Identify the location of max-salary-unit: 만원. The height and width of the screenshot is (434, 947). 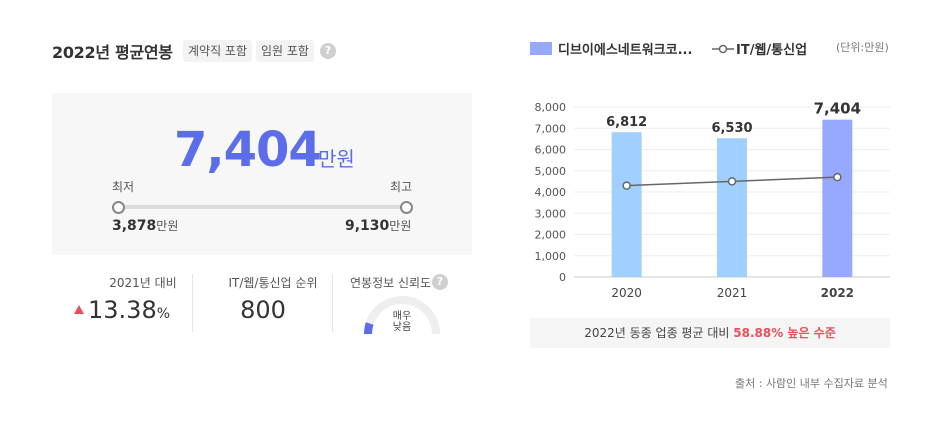
(400, 226).